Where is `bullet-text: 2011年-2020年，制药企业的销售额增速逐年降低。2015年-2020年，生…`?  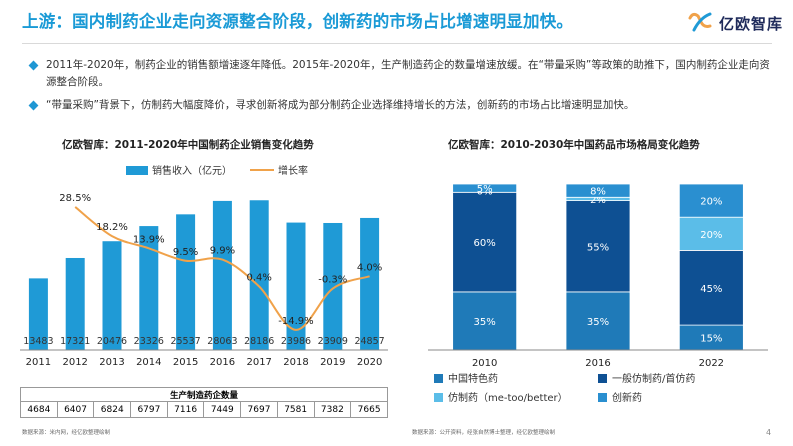
bullet-text: 2011年-2020年，制药企业的销售额增速逐年降低。2015年-2020年，生… is located at coordinates (408, 73).